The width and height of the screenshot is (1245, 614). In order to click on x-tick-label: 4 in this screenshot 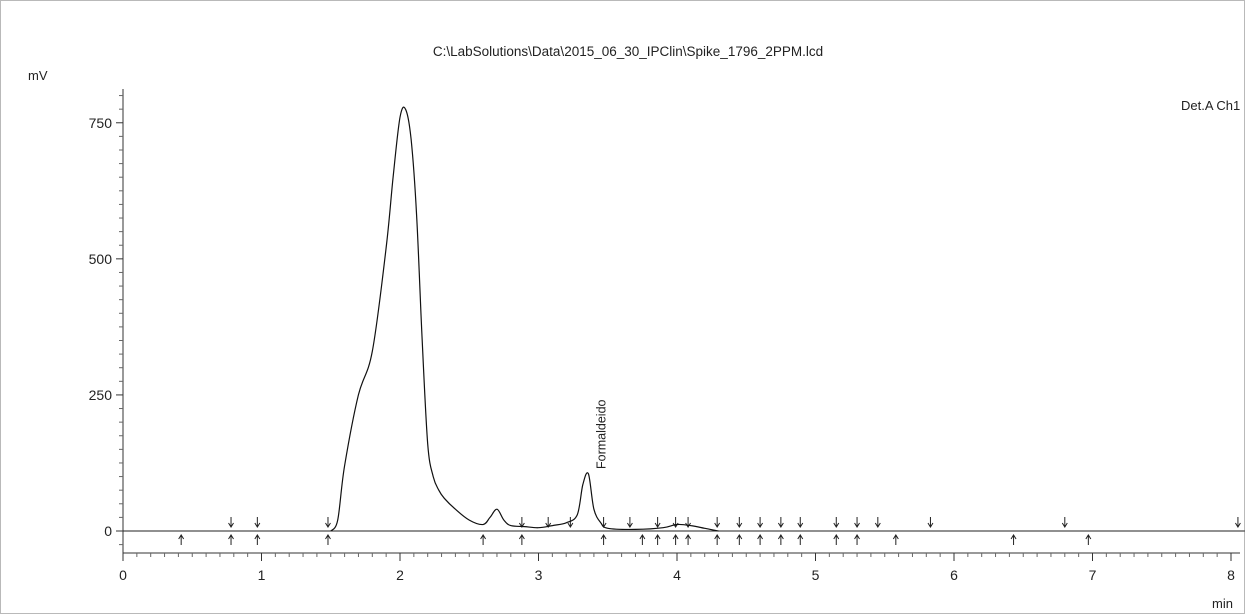, I will do `click(677, 575)`.